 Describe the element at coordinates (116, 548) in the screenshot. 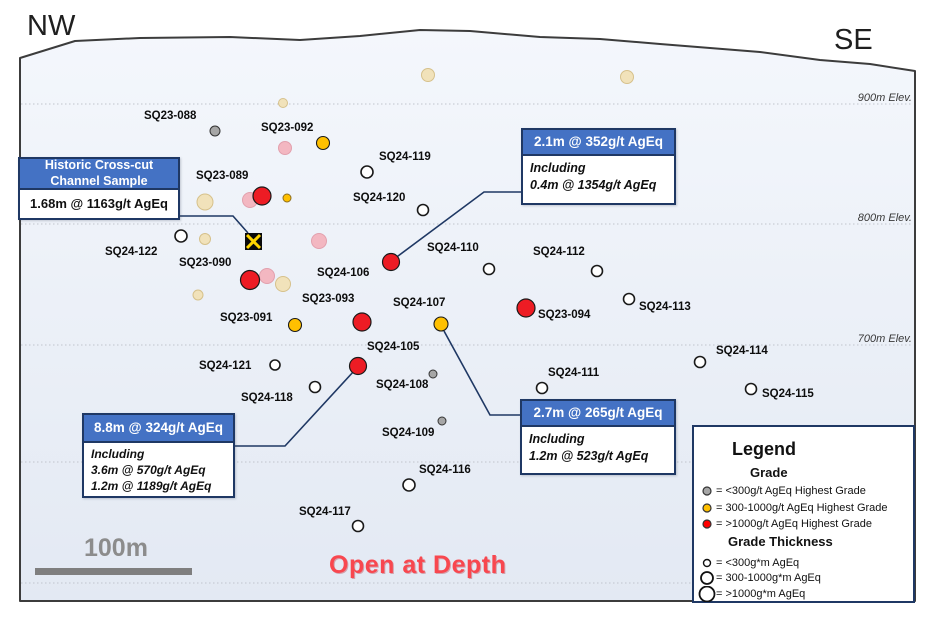

I see `scale-bar-label: 100m` at that location.